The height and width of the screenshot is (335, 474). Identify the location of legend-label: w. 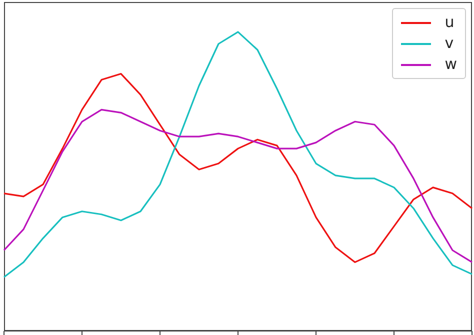
(450, 64).